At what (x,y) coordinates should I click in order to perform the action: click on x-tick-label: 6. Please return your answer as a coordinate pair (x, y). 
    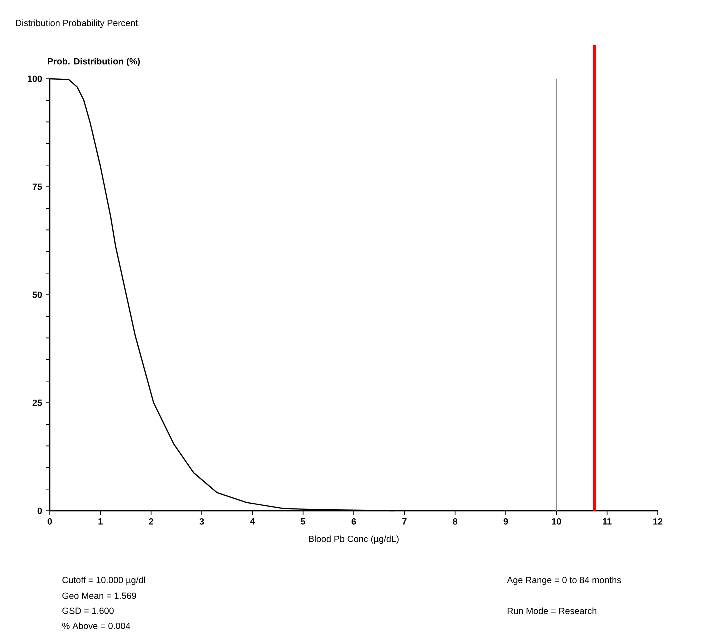
    Looking at the image, I should click on (354, 521).